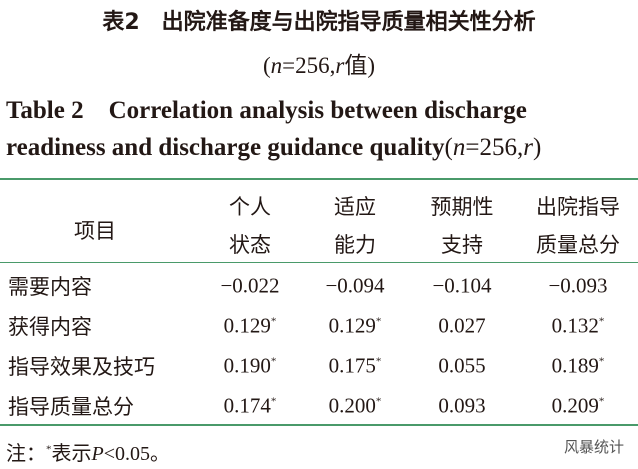  Describe the element at coordinates (247, 405) in the screenshot. I see `cell-text: 0.174` at that location.